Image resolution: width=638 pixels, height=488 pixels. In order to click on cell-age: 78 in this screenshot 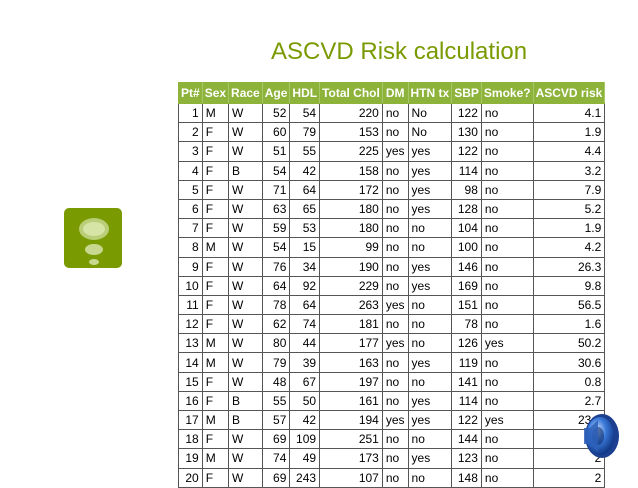, I will do `click(276, 305)`.